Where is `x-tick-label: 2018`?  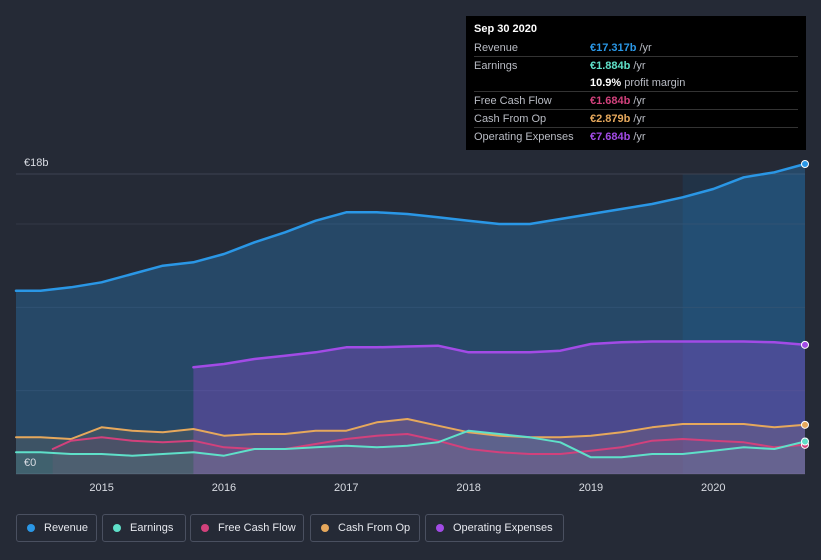
x-tick-label: 2018 is located at coordinates (468, 488).